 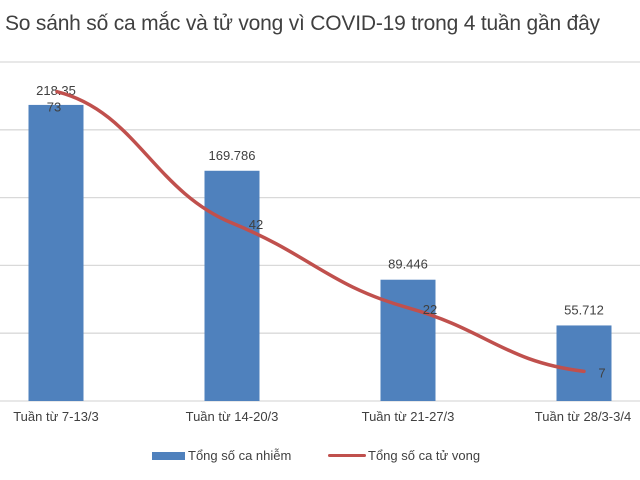 I want to click on legend-item-deaths: Tổng số ca tử vong, so click(x=404, y=455).